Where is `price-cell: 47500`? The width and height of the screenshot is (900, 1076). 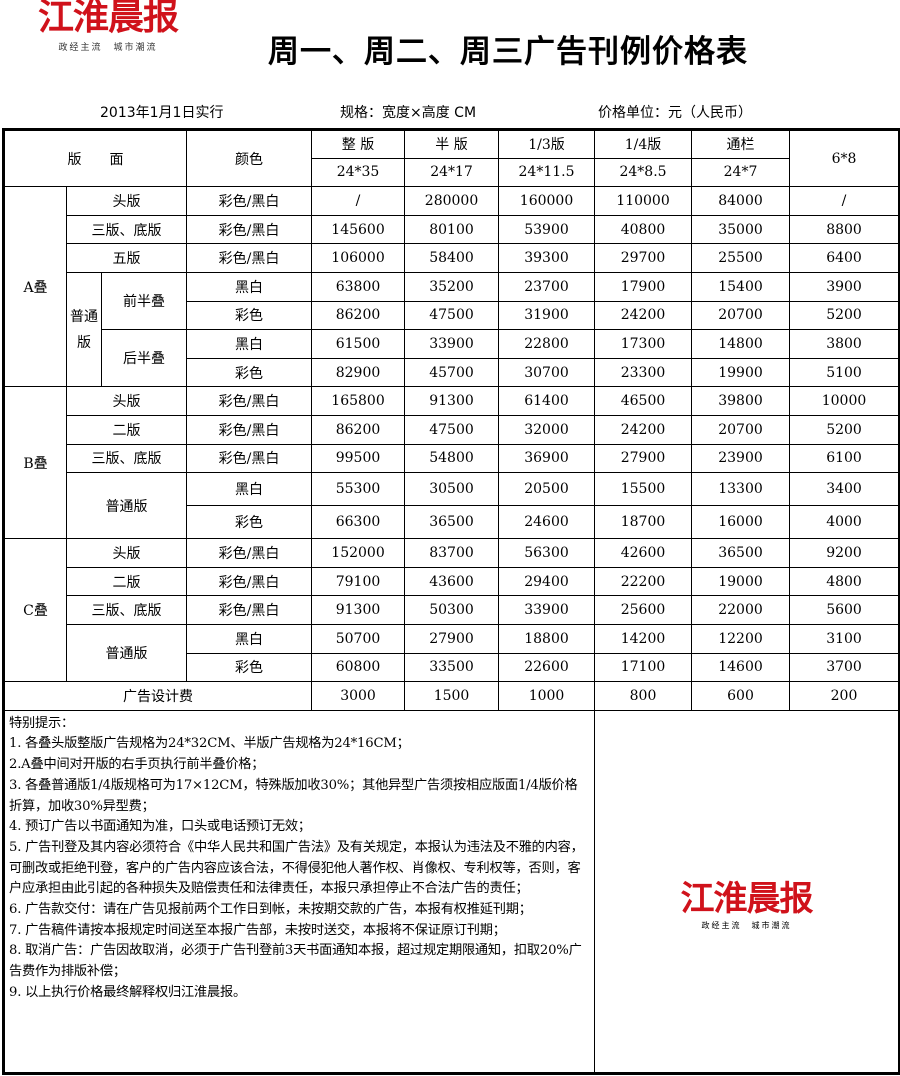 price-cell: 47500 is located at coordinates (452, 315).